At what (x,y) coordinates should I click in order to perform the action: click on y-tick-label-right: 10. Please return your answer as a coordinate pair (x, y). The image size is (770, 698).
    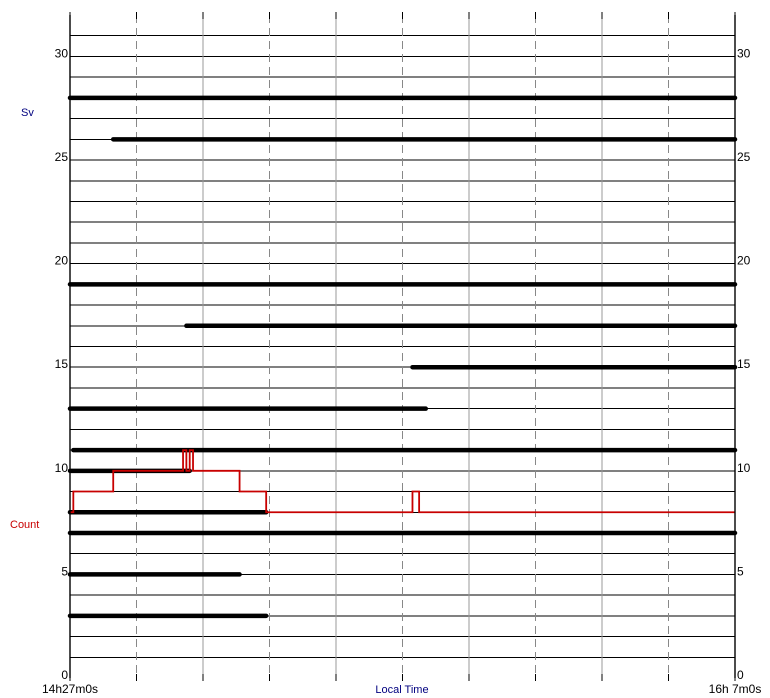
    Looking at the image, I should click on (744, 468).